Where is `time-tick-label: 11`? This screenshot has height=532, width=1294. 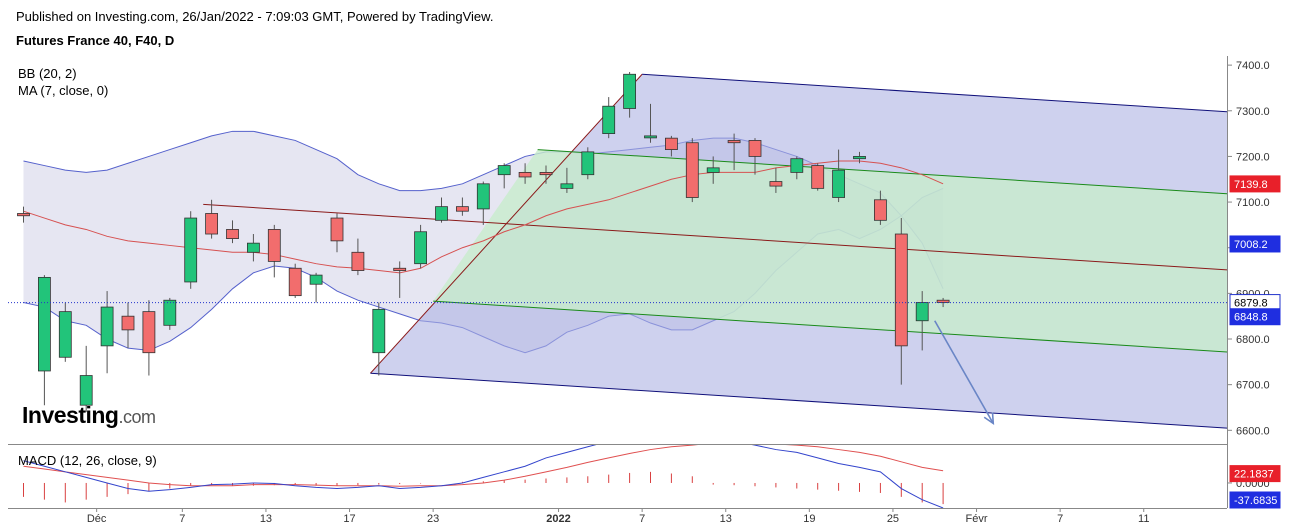 time-tick-label: 11 is located at coordinates (1143, 519).